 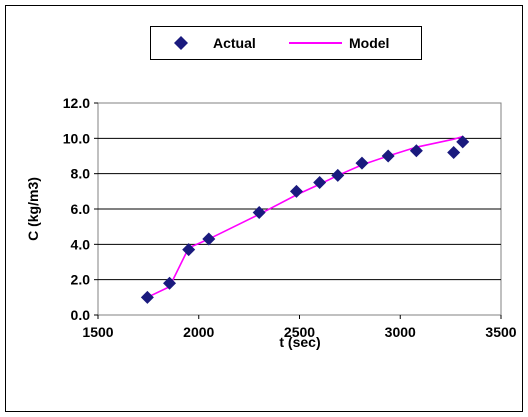 I want to click on y-tick-label: 0.0, so click(x=81, y=315).